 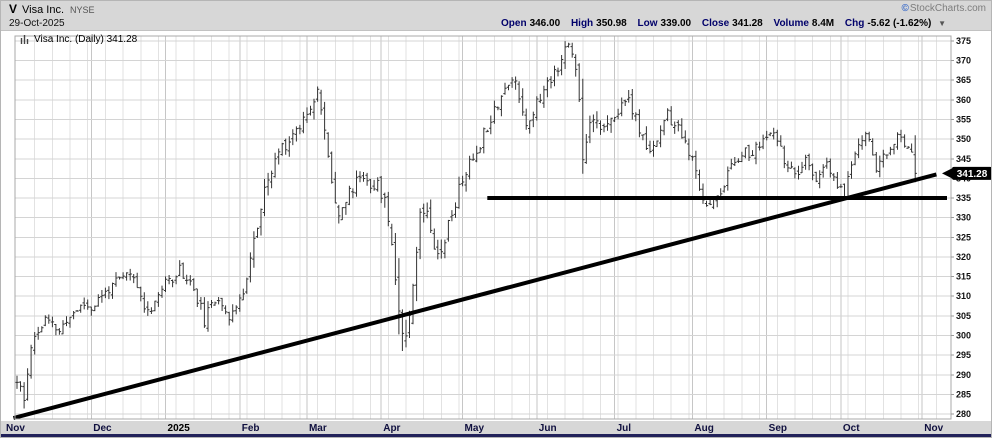 What do you see at coordinates (37, 23) in the screenshot?
I see `chart-date: 29-Oct-2025` at bounding box center [37, 23].